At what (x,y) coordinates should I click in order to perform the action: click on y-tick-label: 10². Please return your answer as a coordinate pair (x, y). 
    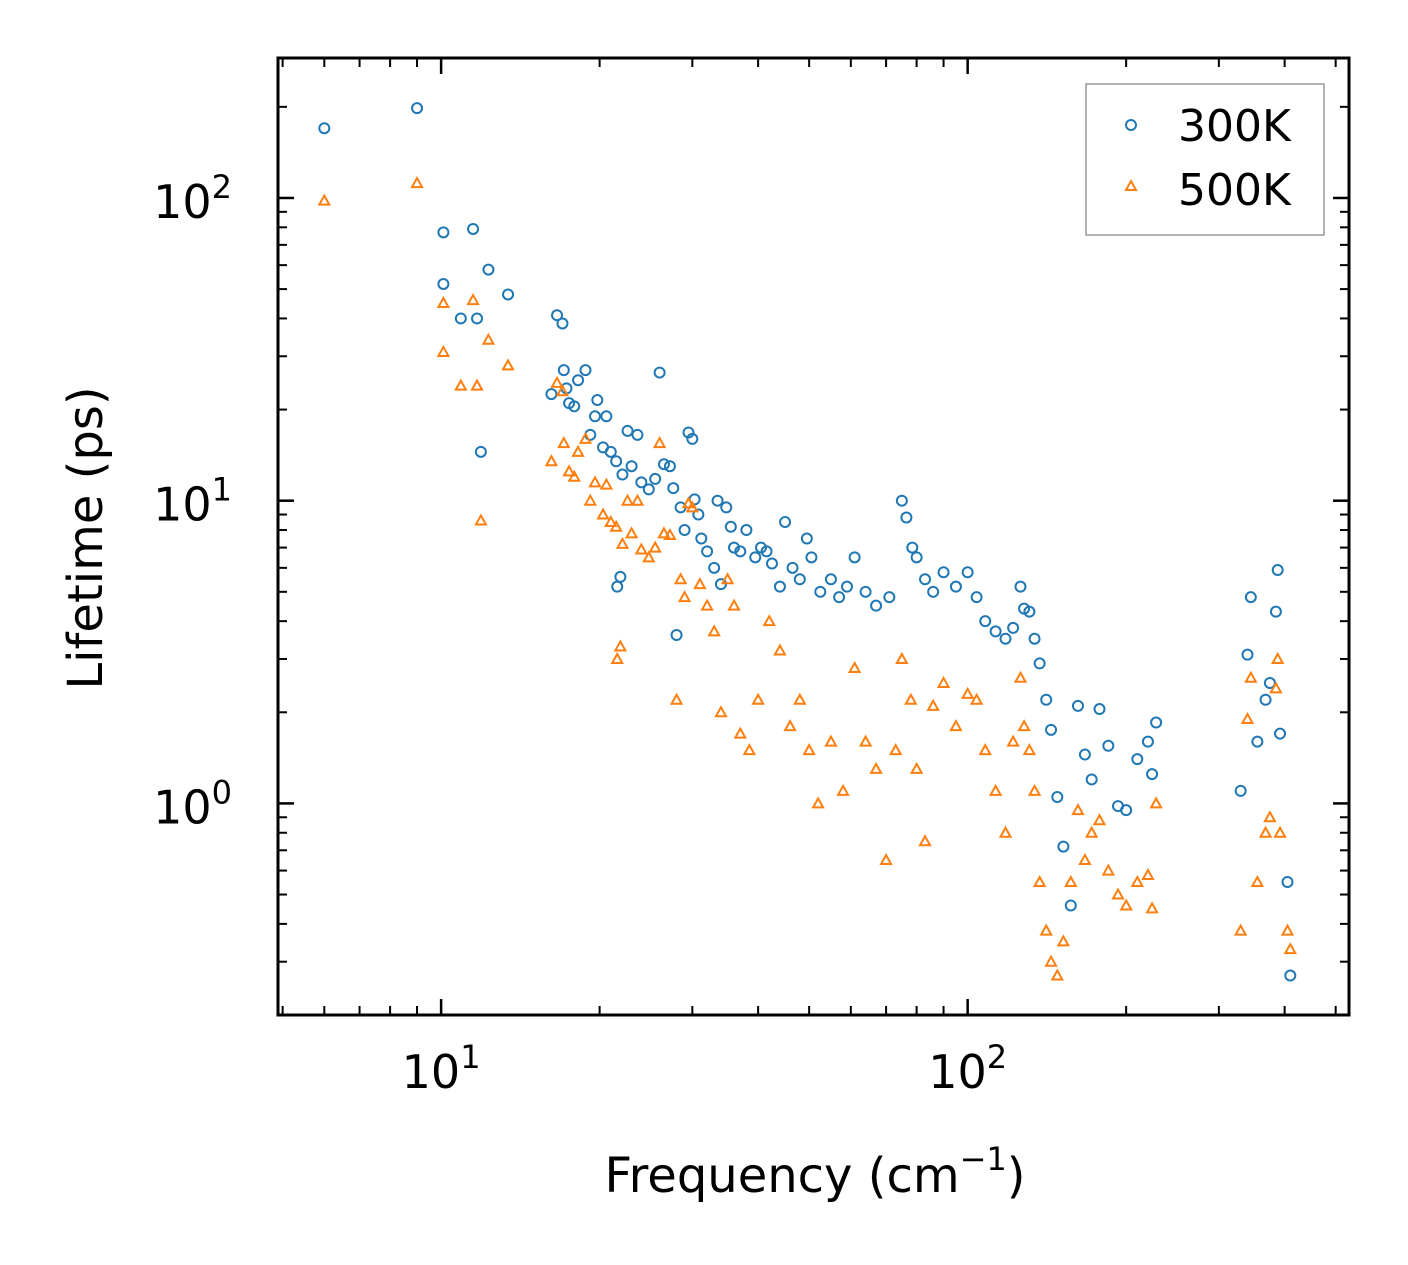
    Looking at the image, I should click on (192, 198).